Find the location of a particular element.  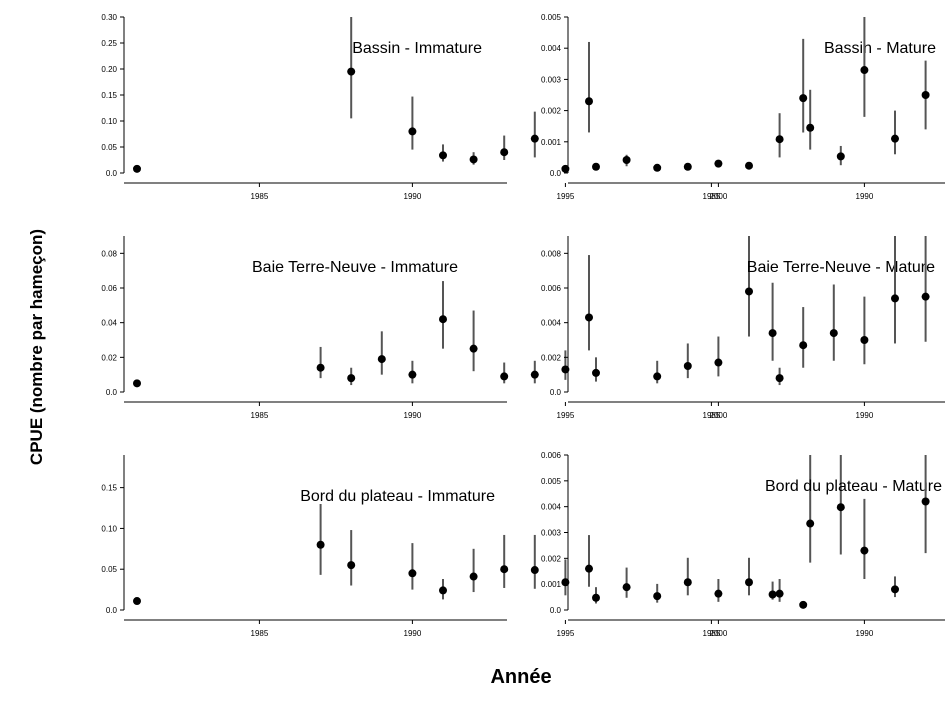

panel-title: Bassin - Immature is located at coordinates (417, 48).